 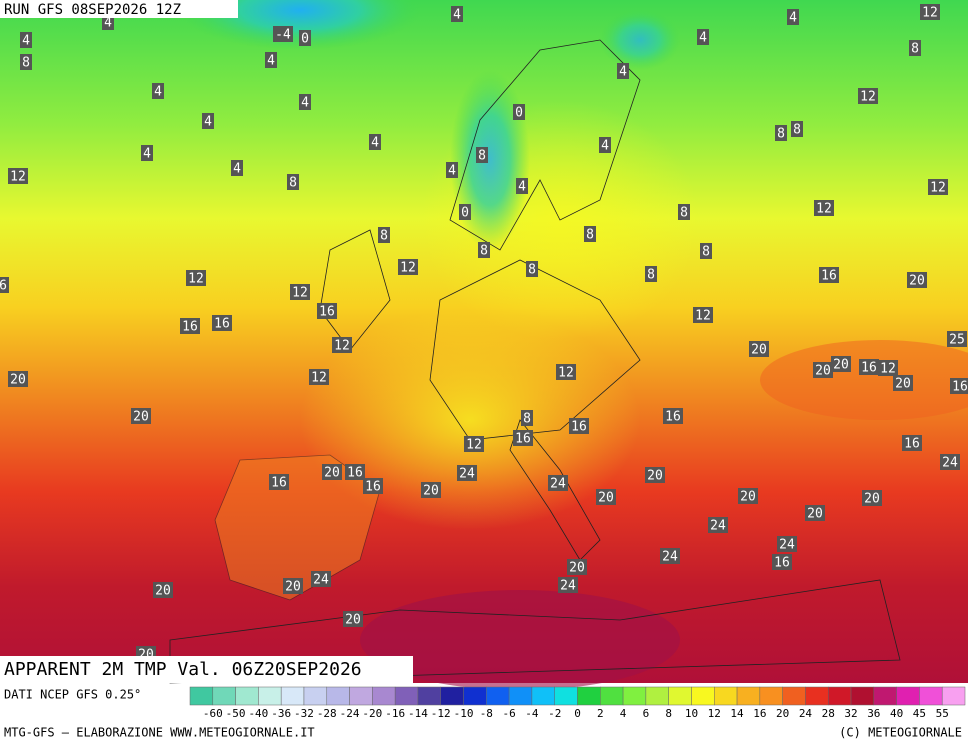 I want to click on legend-tick-label: -28, so click(x=327, y=713).